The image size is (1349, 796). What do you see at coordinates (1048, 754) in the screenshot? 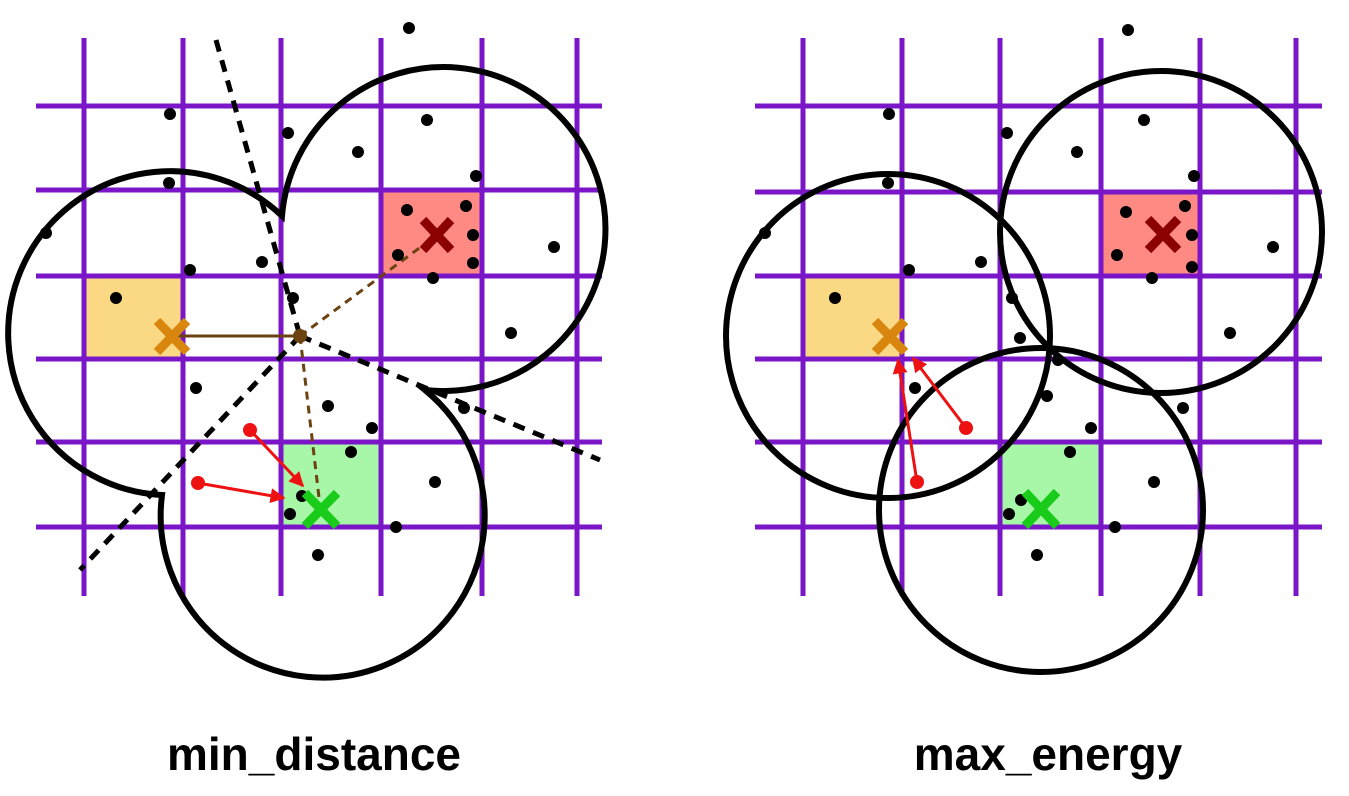
I see `panel-label-max-energy: max_energy` at bounding box center [1048, 754].